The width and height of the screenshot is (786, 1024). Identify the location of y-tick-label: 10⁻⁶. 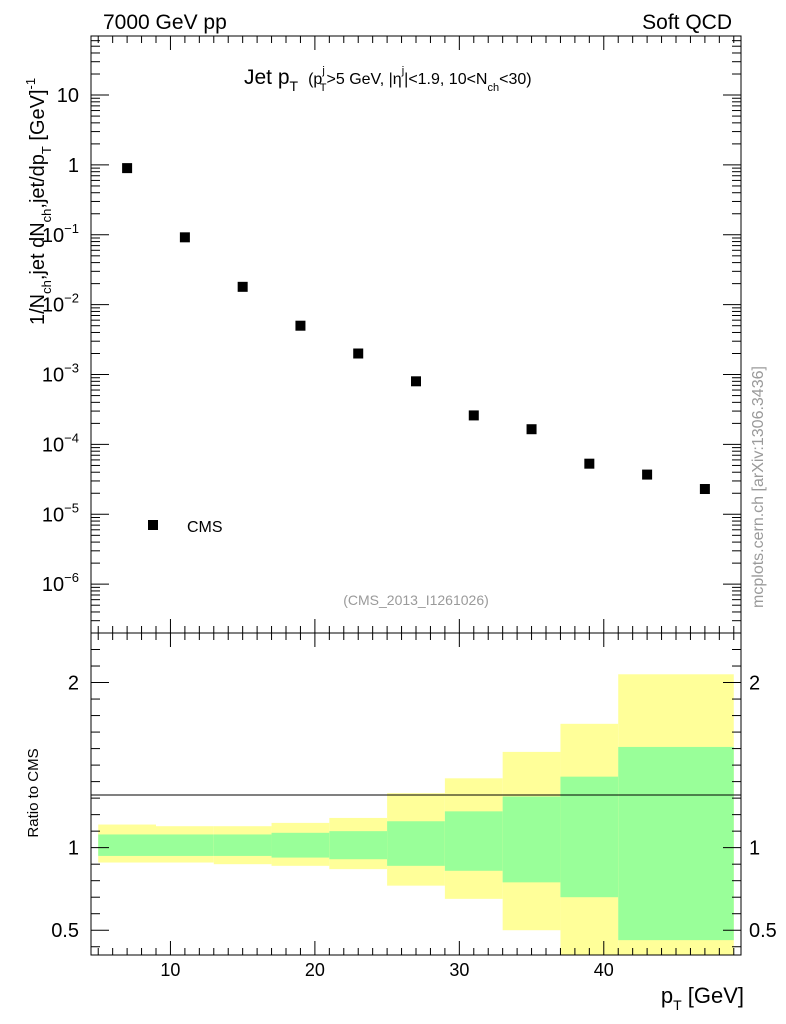
(60, 583).